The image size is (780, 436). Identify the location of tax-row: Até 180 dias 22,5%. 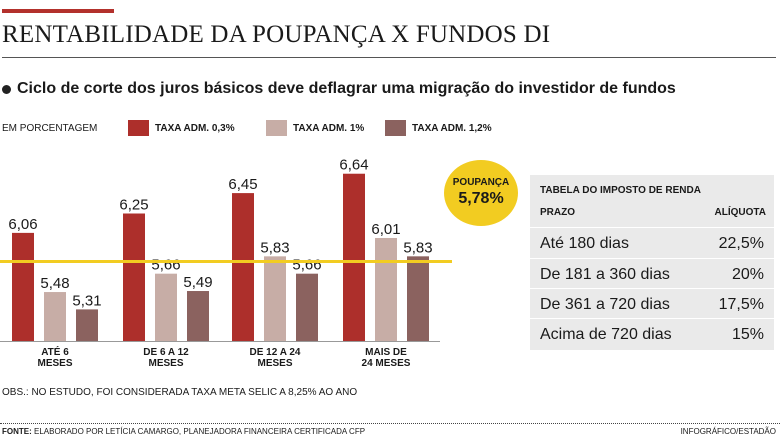
(652, 242).